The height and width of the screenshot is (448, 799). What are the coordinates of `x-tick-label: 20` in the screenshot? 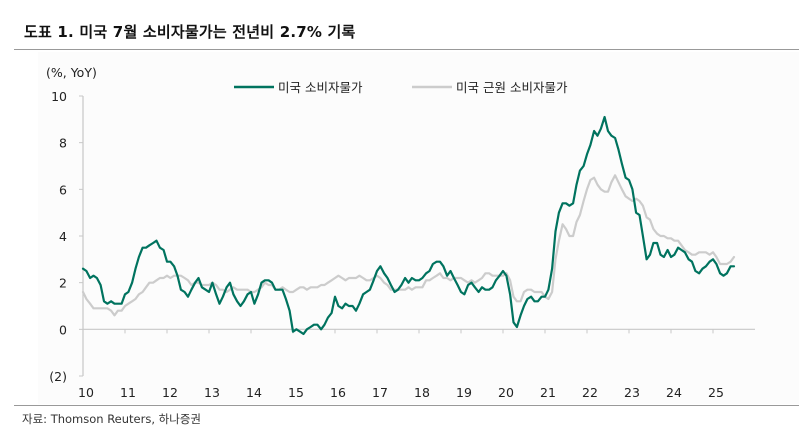 It's located at (506, 392).